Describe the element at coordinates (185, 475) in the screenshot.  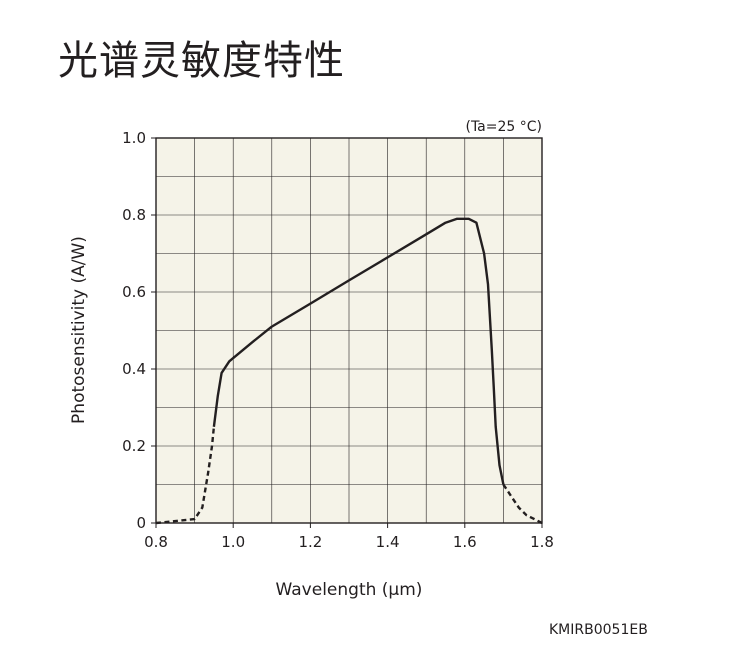
I see `series-line-1-dashed` at that location.